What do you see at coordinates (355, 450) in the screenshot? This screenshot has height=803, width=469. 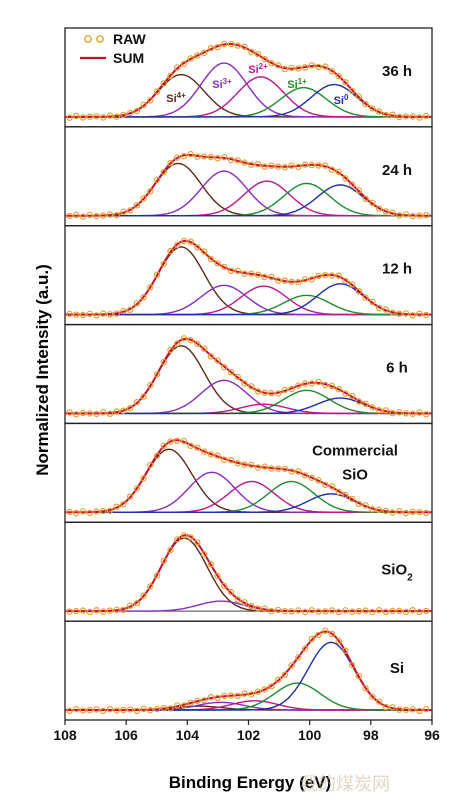 I see `panel-label: Commercial` at bounding box center [355, 450].